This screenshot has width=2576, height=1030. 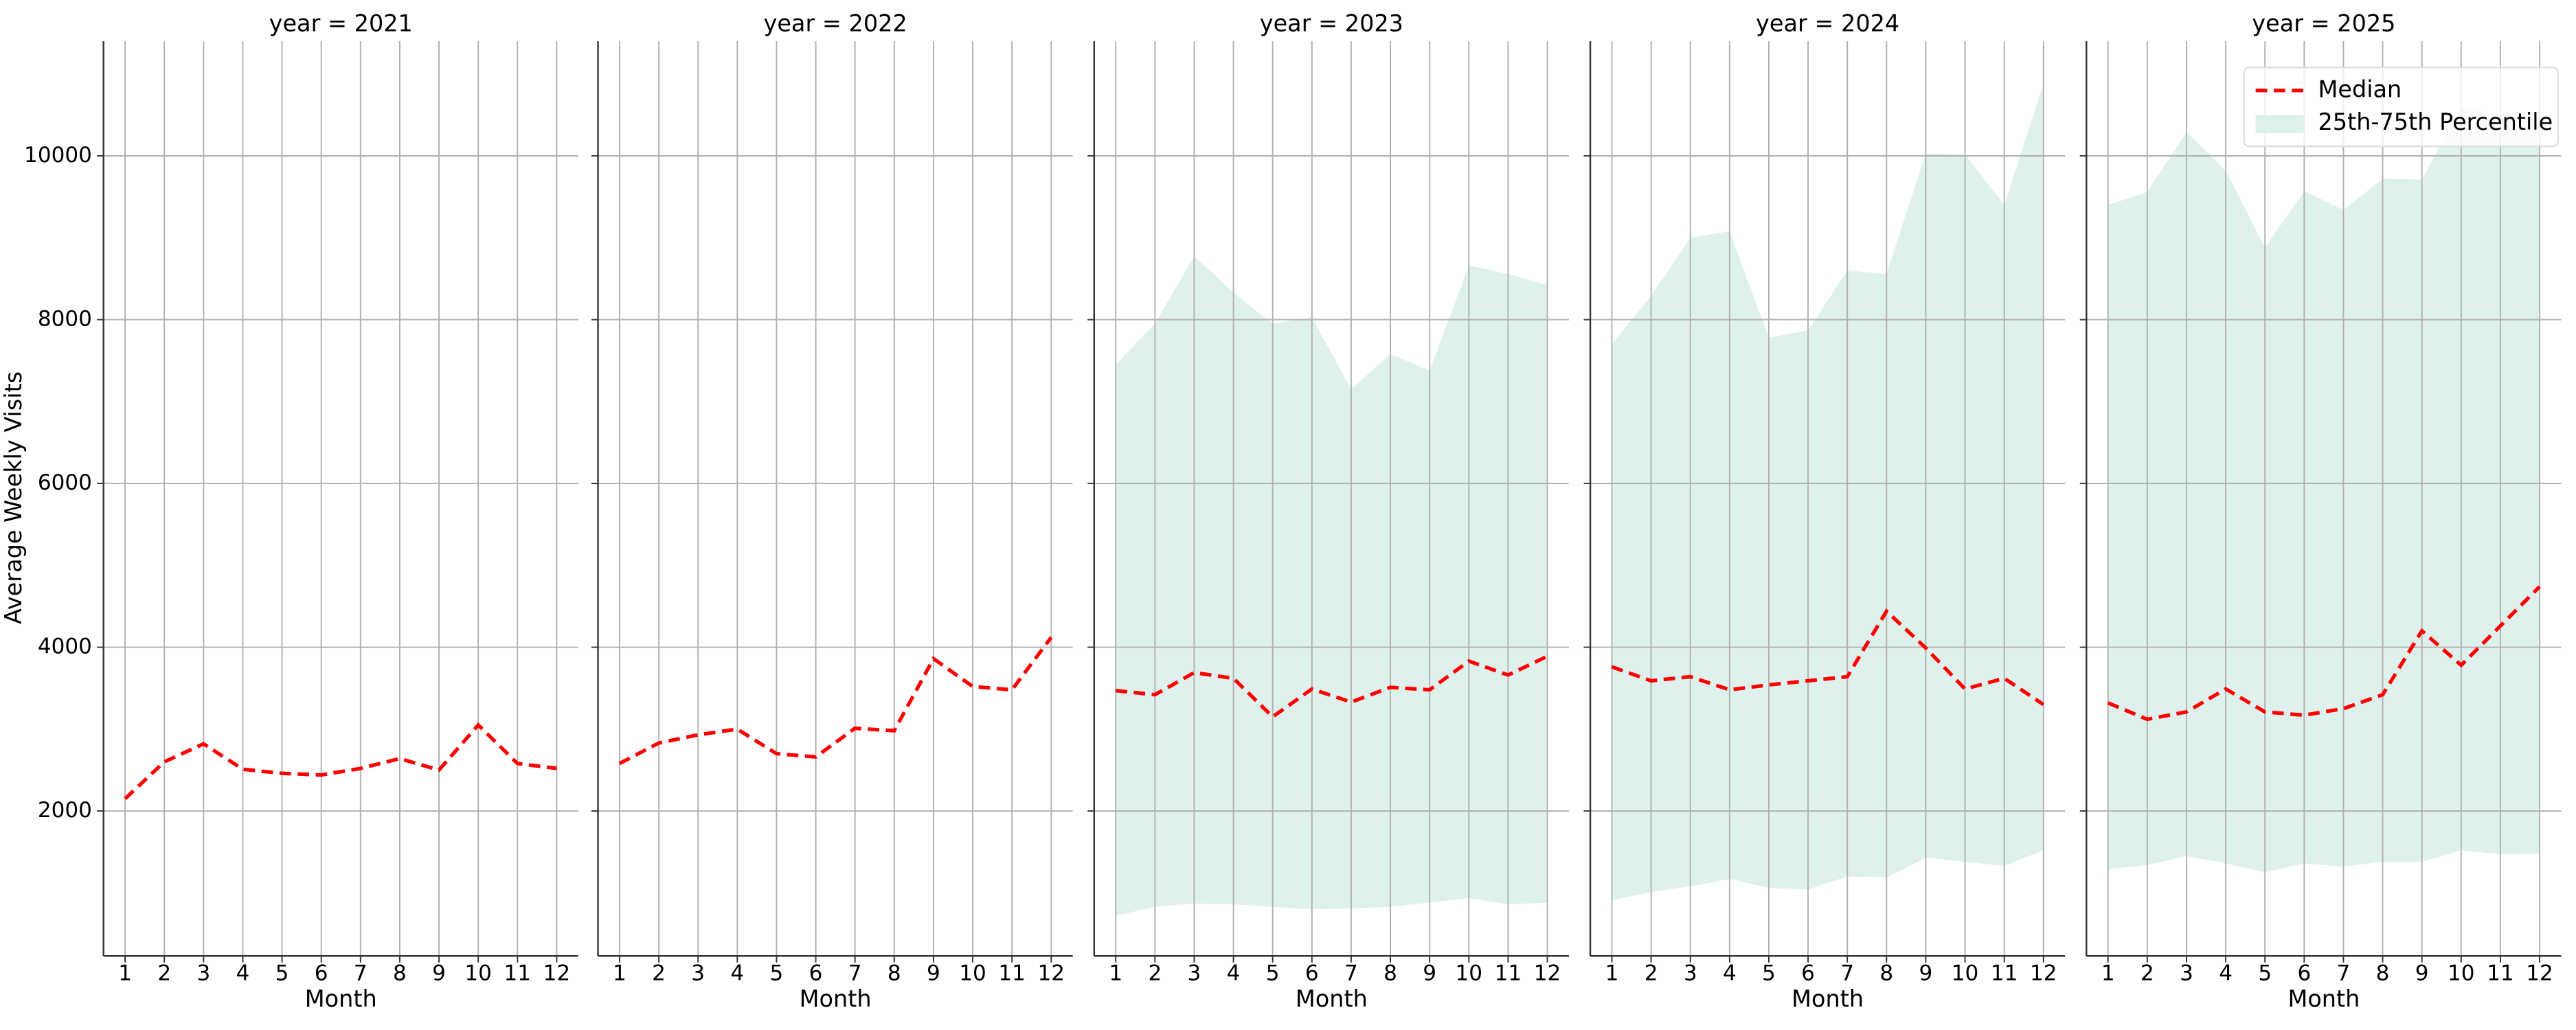 What do you see at coordinates (2435, 121) in the screenshot?
I see `legend-label: 25th-75th Percentile` at bounding box center [2435, 121].